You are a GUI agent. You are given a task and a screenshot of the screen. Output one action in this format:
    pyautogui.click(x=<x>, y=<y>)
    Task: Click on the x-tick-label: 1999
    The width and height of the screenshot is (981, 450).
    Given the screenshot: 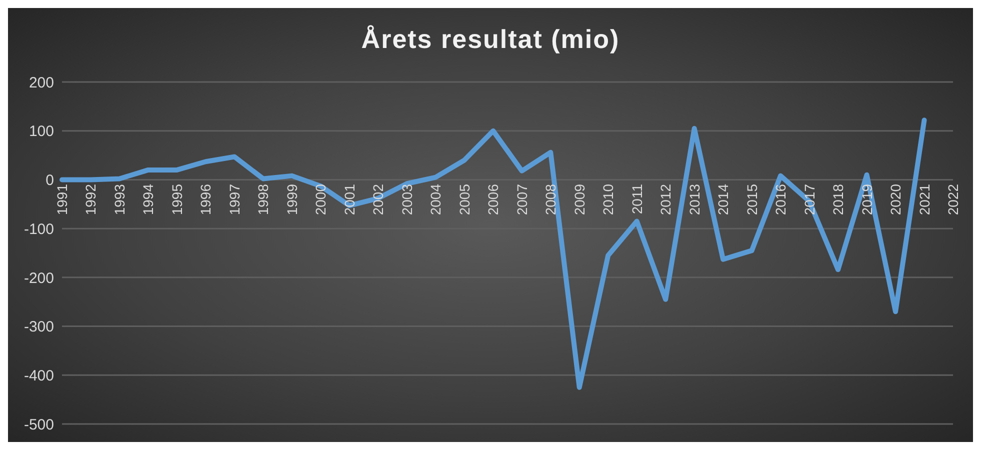 What is the action you would take?
    pyautogui.click(x=292, y=200)
    